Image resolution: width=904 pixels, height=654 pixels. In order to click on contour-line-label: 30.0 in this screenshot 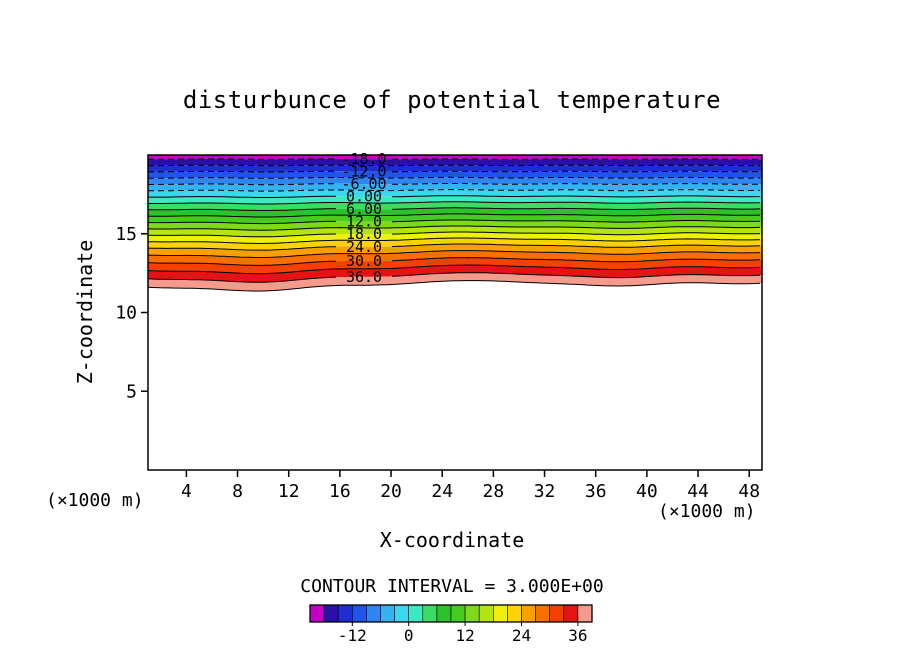, I will do `click(364, 261)`.